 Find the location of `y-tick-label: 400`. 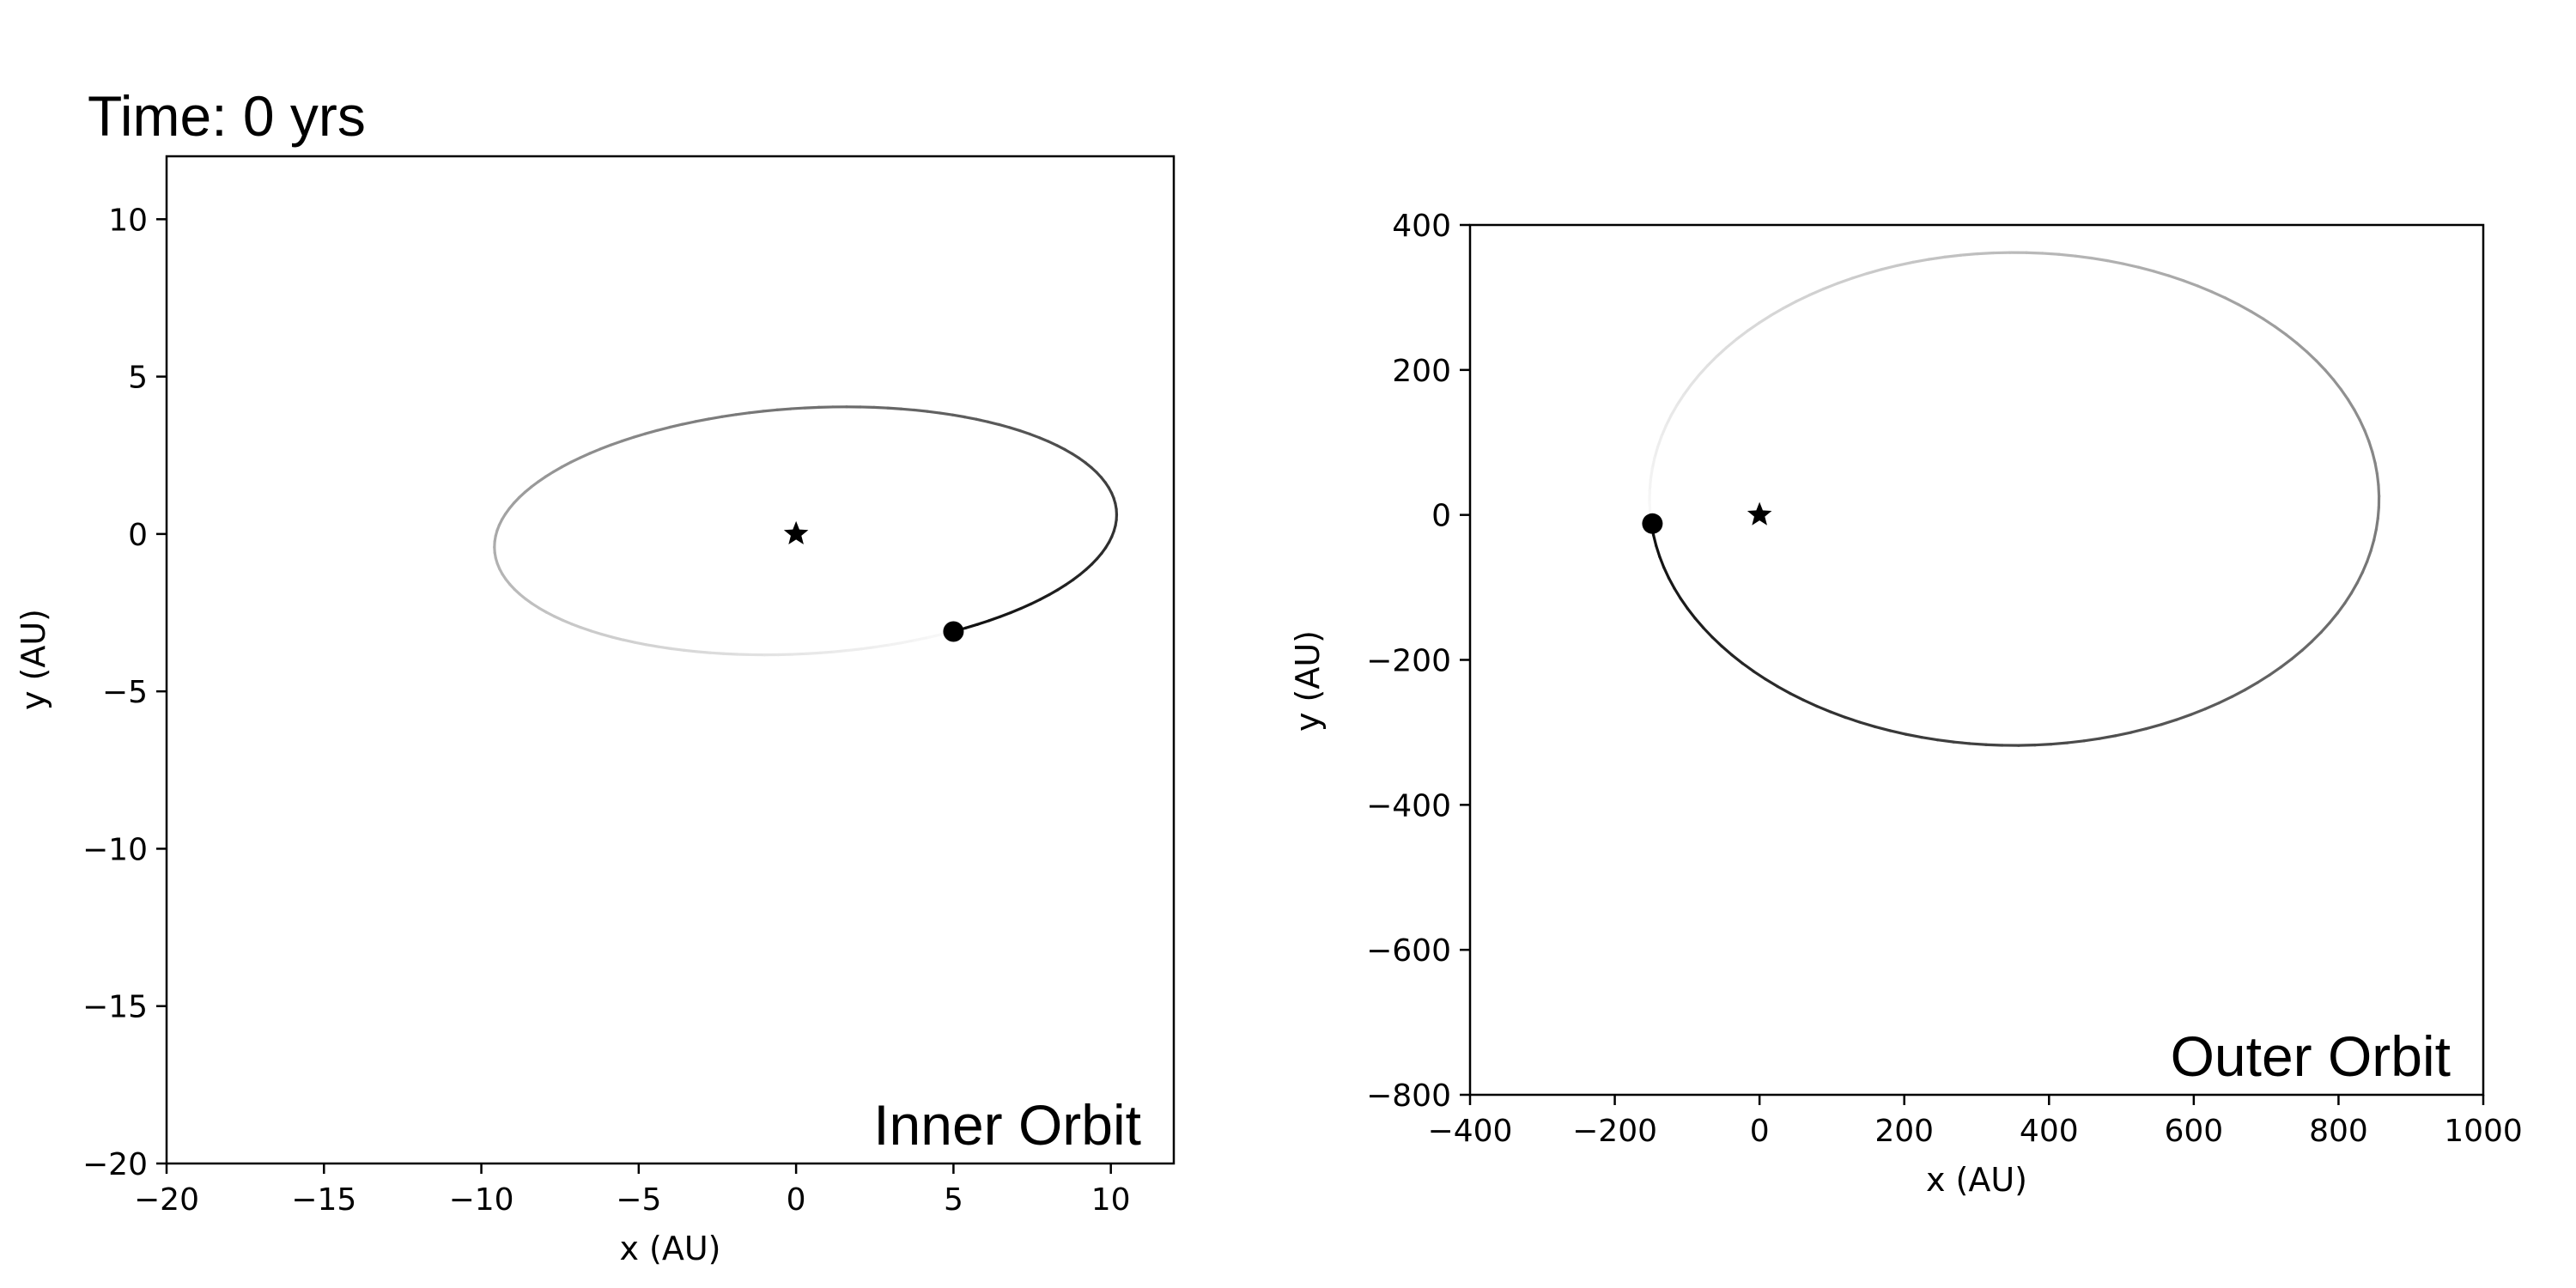

y-tick-label: 400 is located at coordinates (1422, 227).